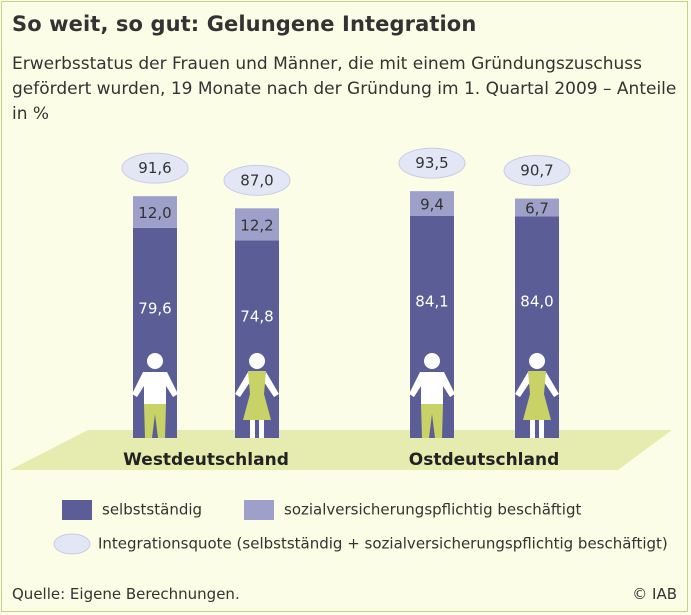  I want to click on copyright: © IAB, so click(654, 594).